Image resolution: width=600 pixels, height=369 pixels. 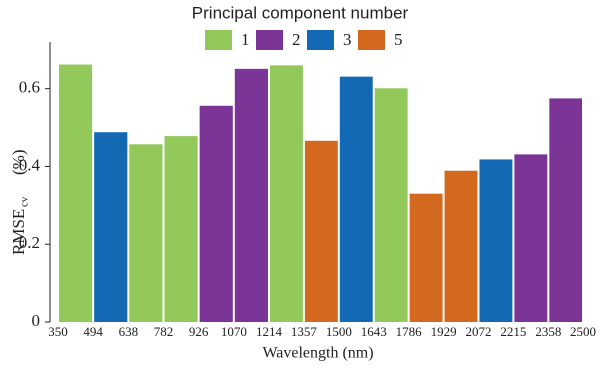 What do you see at coordinates (36, 320) in the screenshot?
I see `y-tick-label: 0` at bounding box center [36, 320].